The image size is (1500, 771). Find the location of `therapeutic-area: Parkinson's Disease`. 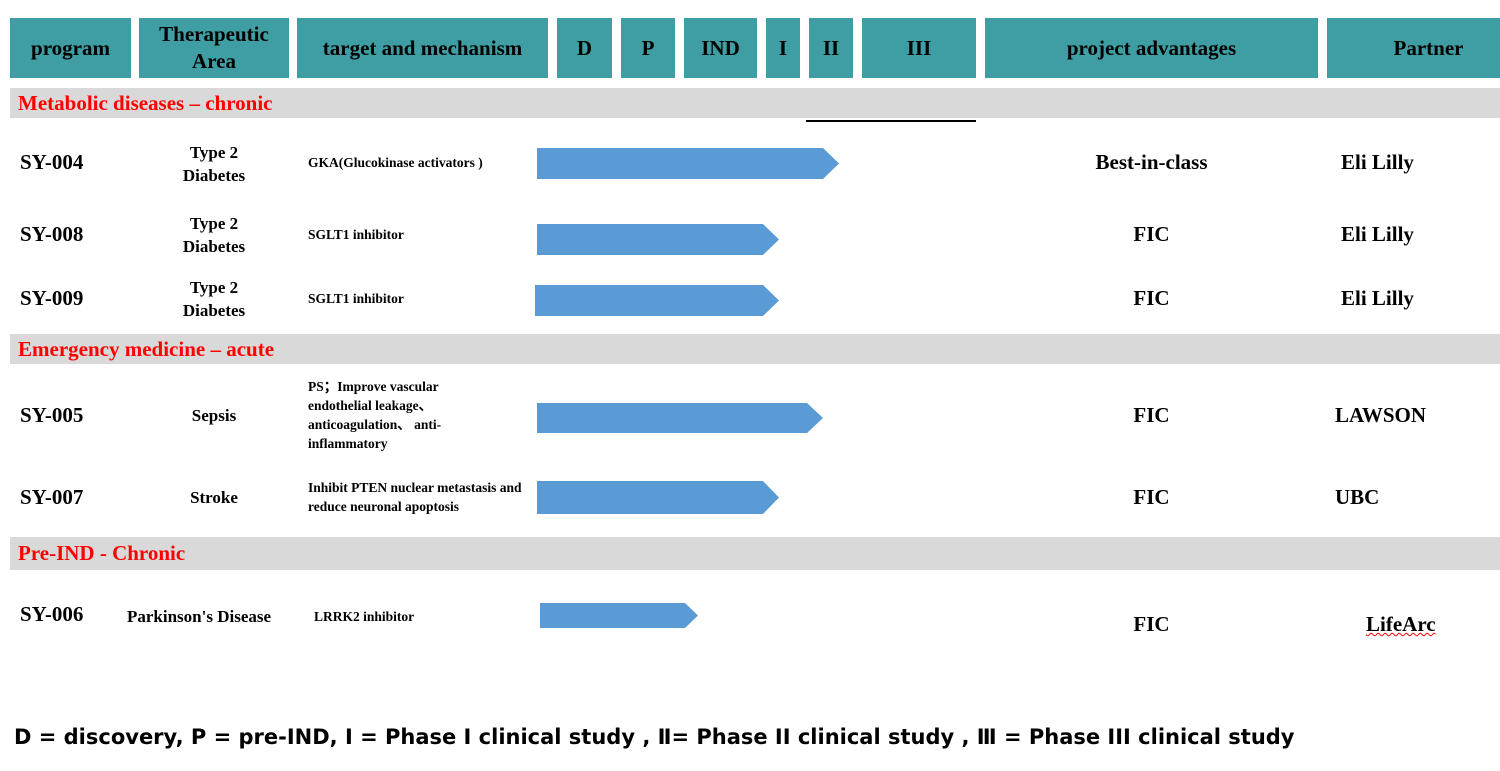

therapeutic-area: Parkinson's Disease is located at coordinates (199, 616).